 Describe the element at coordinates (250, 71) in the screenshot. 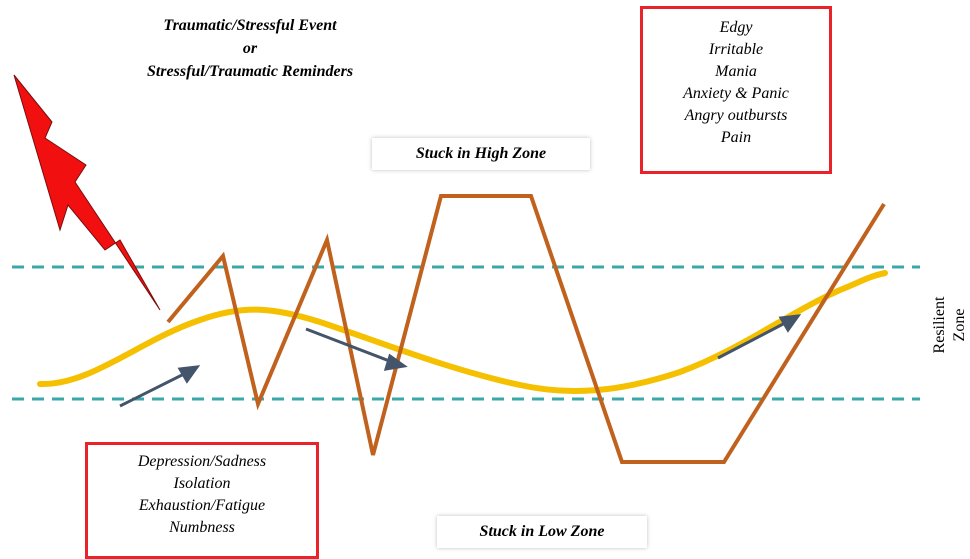

I see `event-line-3: Stressful/Traumatic Reminders` at that location.